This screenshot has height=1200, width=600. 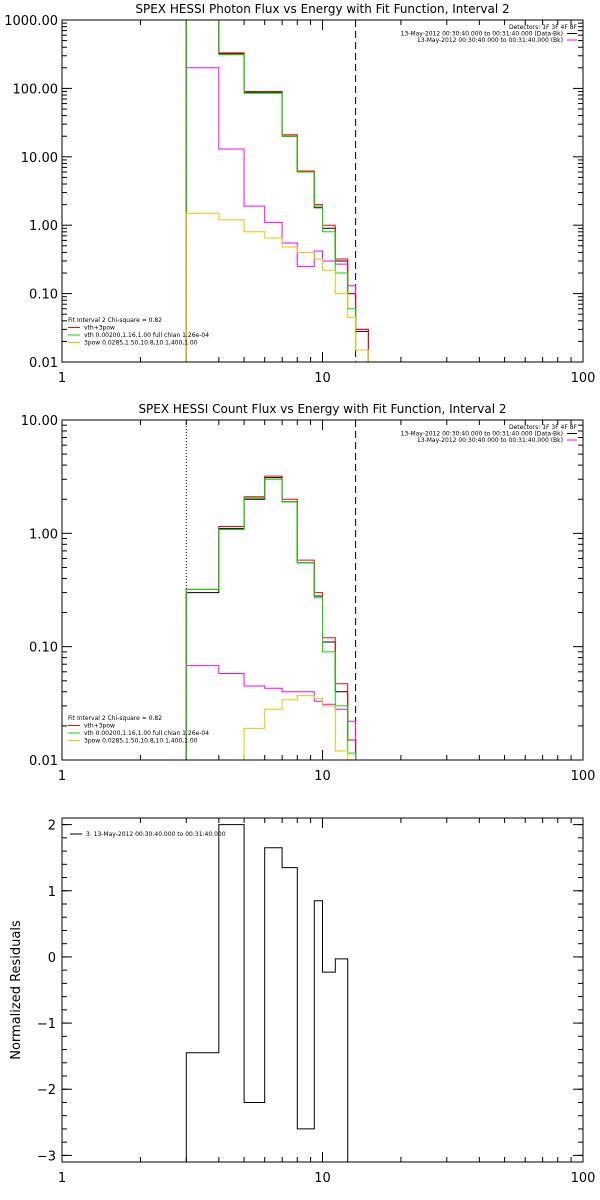 What do you see at coordinates (36, 89) in the screenshot?
I see `y-tick-label: 100.00` at bounding box center [36, 89].